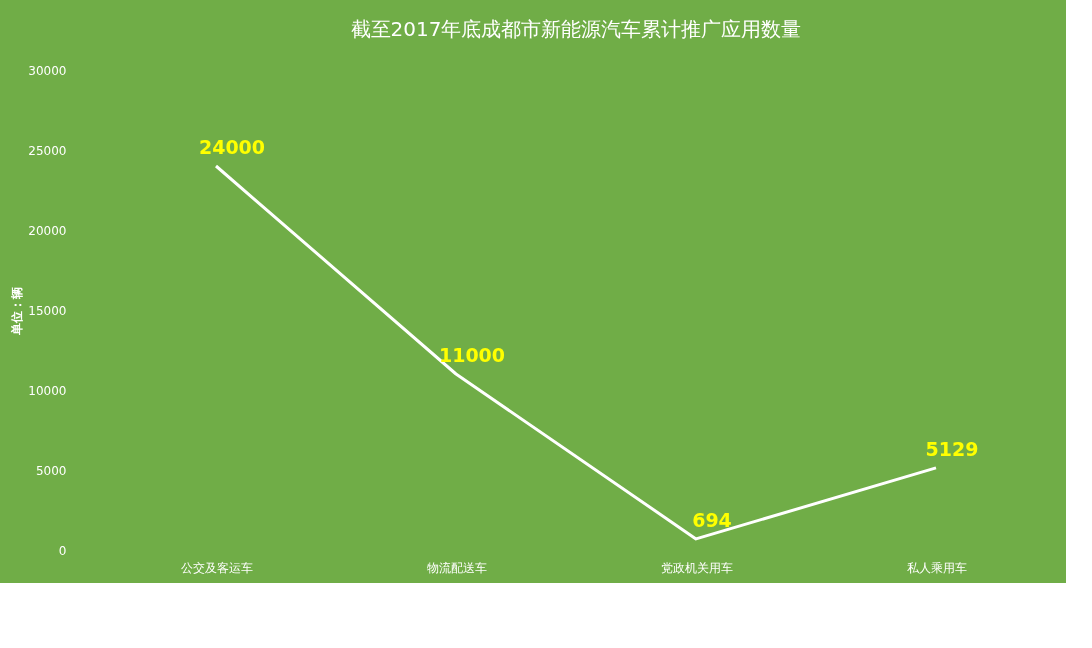 The height and width of the screenshot is (648, 1092). I want to click on data-label: 694, so click(712, 519).